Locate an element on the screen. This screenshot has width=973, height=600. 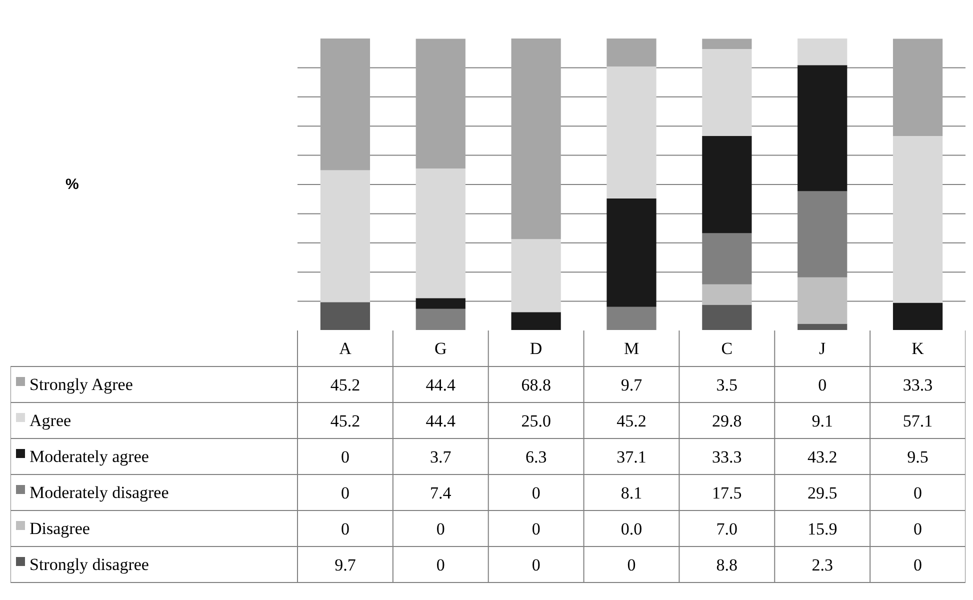
legend-label: Strongly Agree is located at coordinates (81, 384).